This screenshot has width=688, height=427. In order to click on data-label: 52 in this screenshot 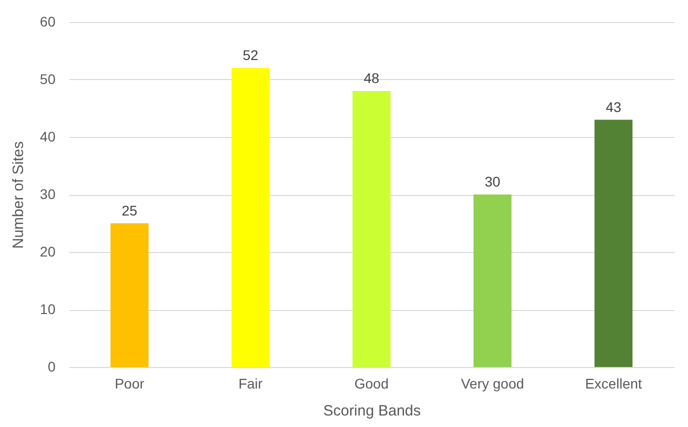, I will do `click(250, 55)`.